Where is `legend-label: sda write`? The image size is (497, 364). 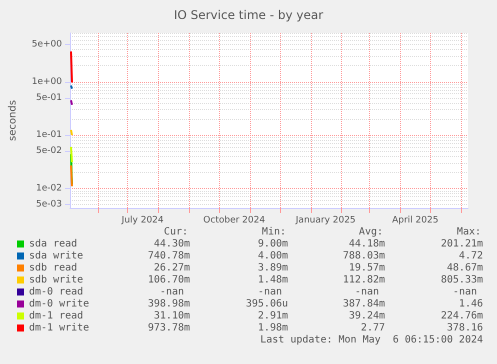
legend-label: sda write is located at coordinates (56, 256).